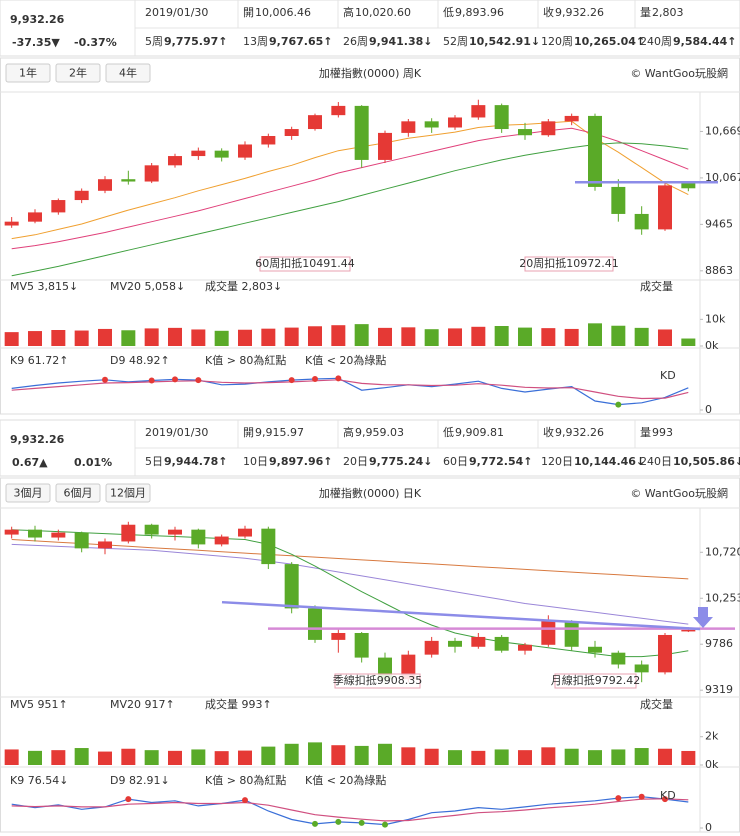 This screenshot has height=836, width=740. I want to click on kd-label: K值 < 20為綠點, so click(345, 360).